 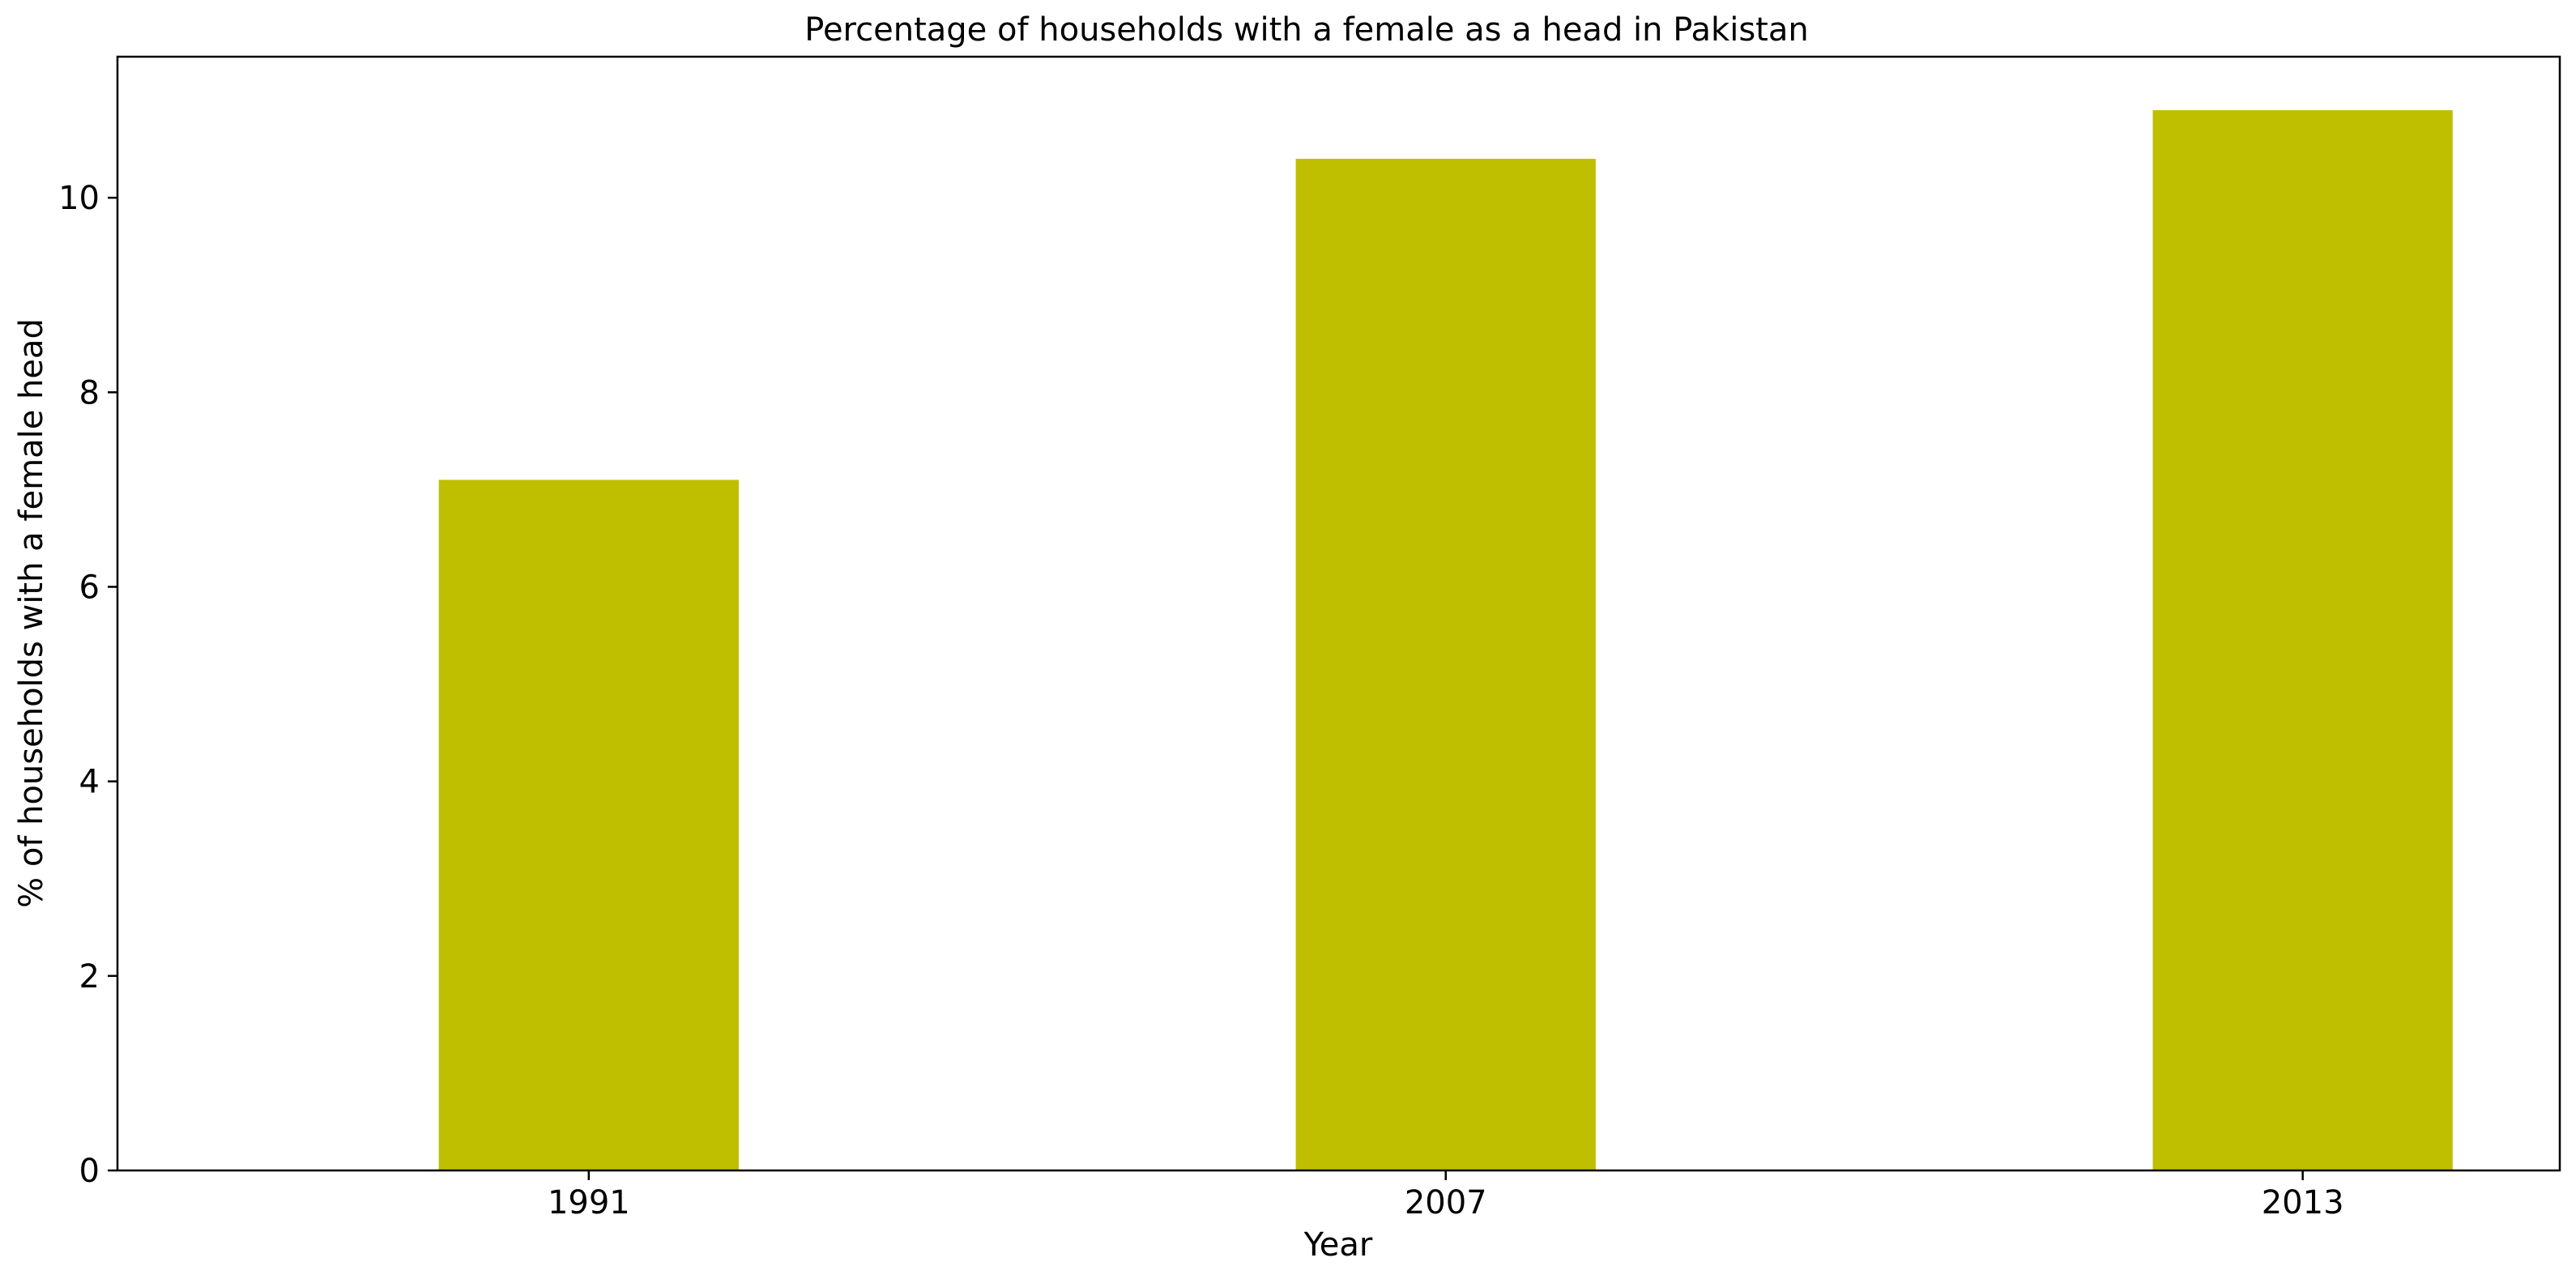 What do you see at coordinates (589, 1202) in the screenshot?
I see `x-tick-label: 1991` at bounding box center [589, 1202].